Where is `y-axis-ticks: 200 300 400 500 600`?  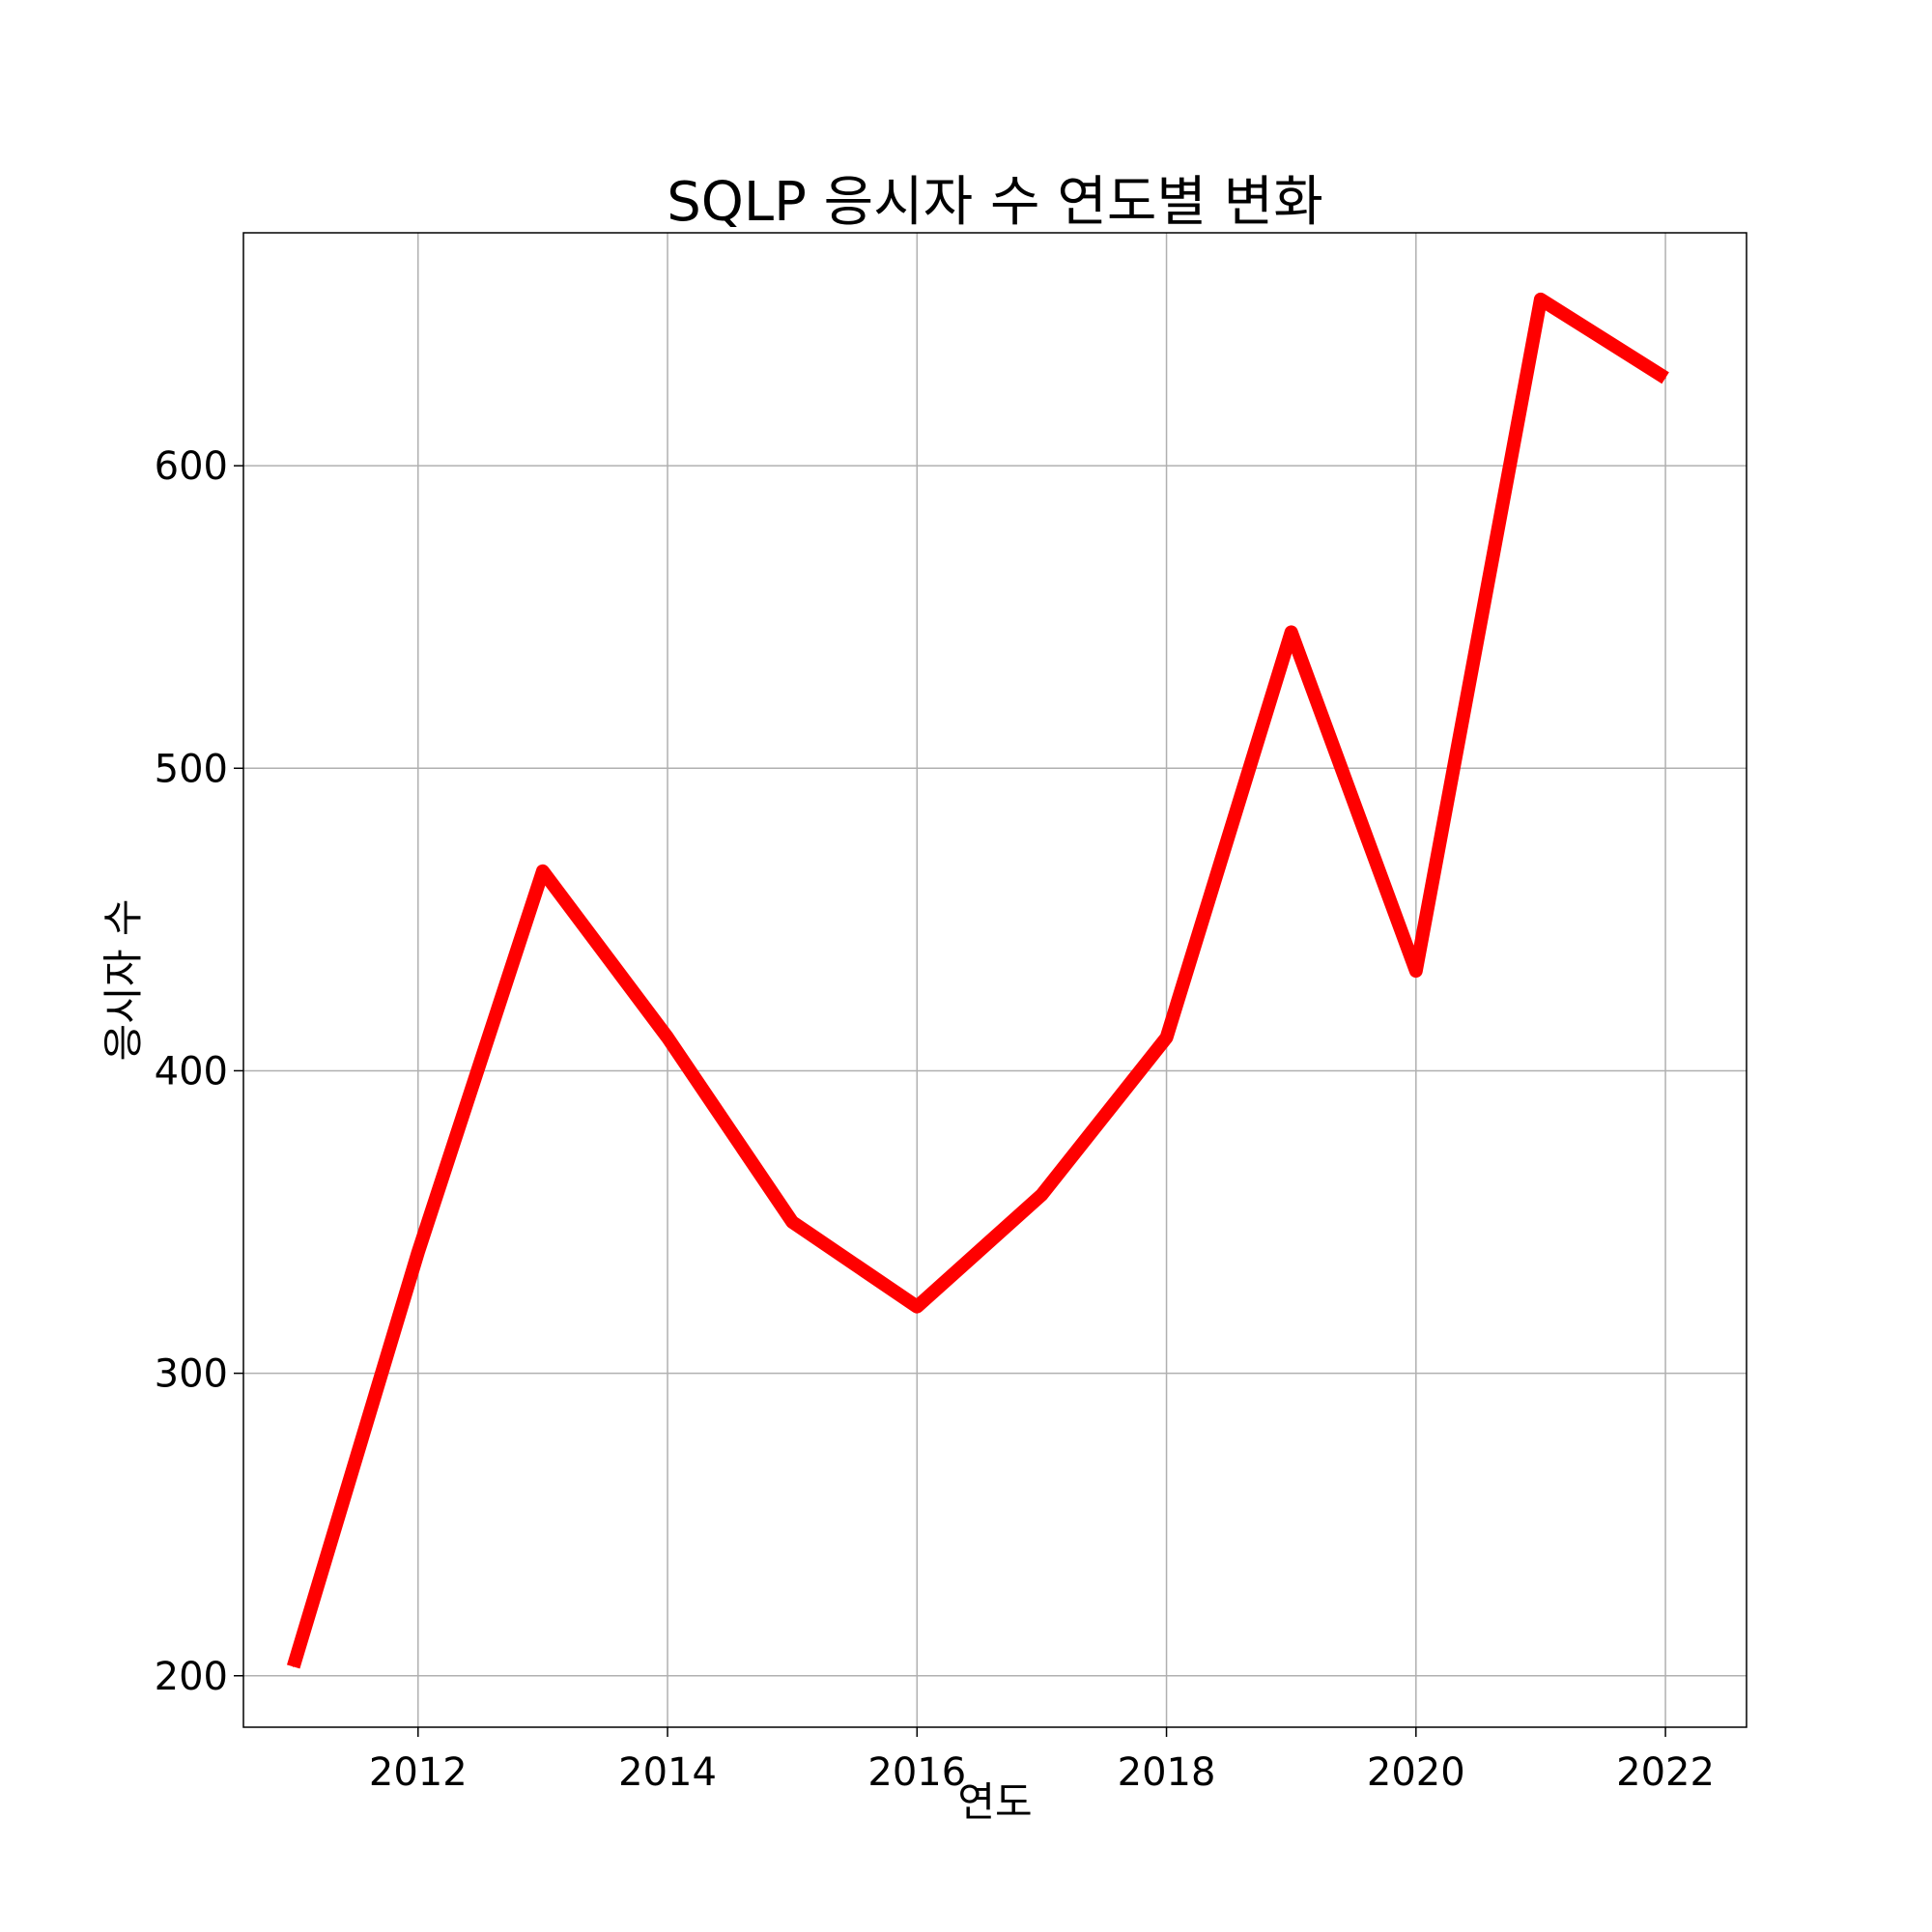
y-axis-ticks: 200 300 400 500 600 is located at coordinates (199, 1071).